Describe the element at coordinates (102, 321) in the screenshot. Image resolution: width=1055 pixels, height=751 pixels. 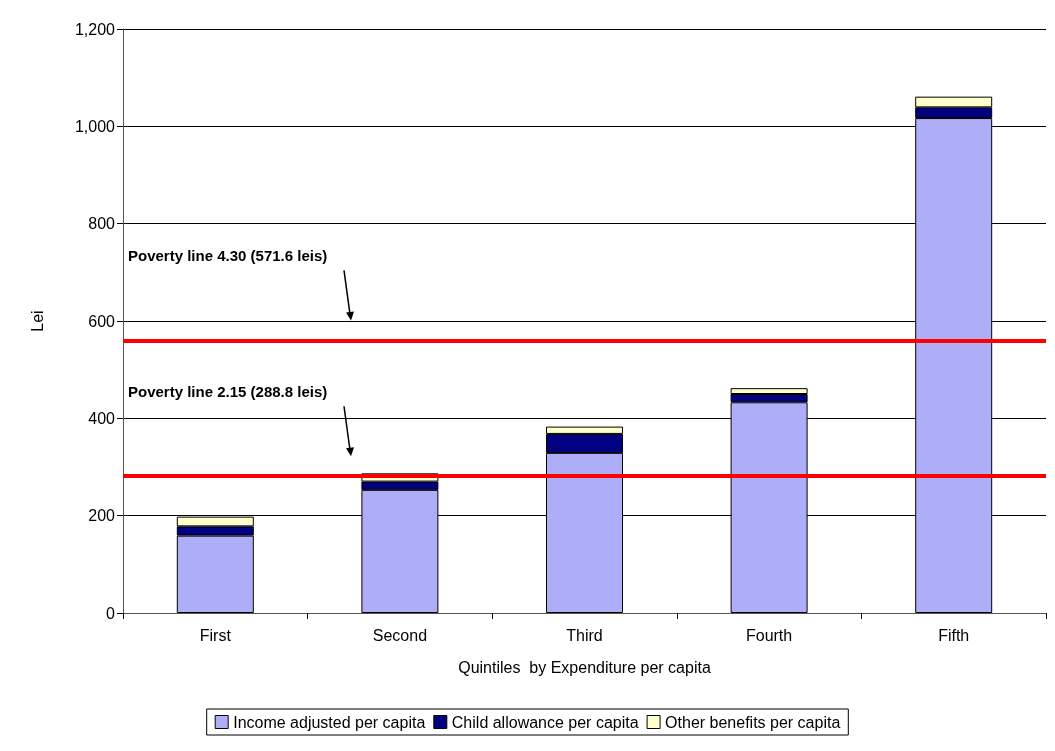
I see `y-tick-label: 600` at that location.